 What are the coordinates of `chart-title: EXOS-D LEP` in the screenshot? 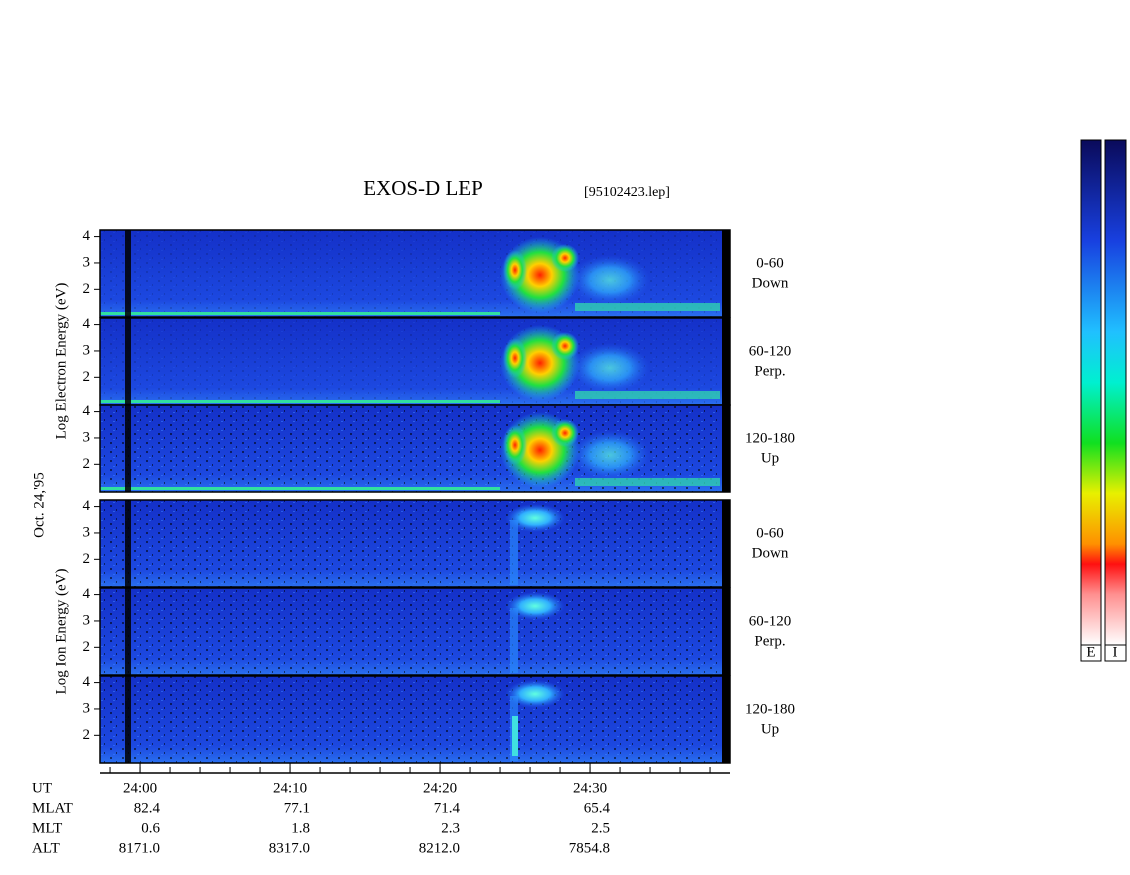 It's located at (423, 188).